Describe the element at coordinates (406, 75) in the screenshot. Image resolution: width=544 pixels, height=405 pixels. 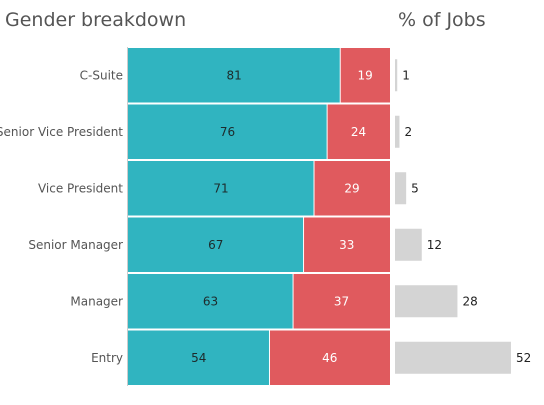
I see `jobs-value-label: 1` at that location.